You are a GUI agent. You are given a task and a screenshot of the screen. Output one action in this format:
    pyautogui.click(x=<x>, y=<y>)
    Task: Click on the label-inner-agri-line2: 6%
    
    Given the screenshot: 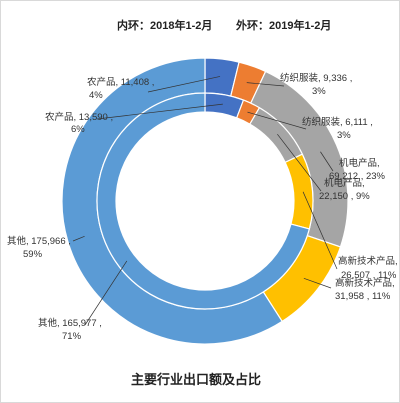 What is the action you would take?
    pyautogui.click(x=78, y=129)
    